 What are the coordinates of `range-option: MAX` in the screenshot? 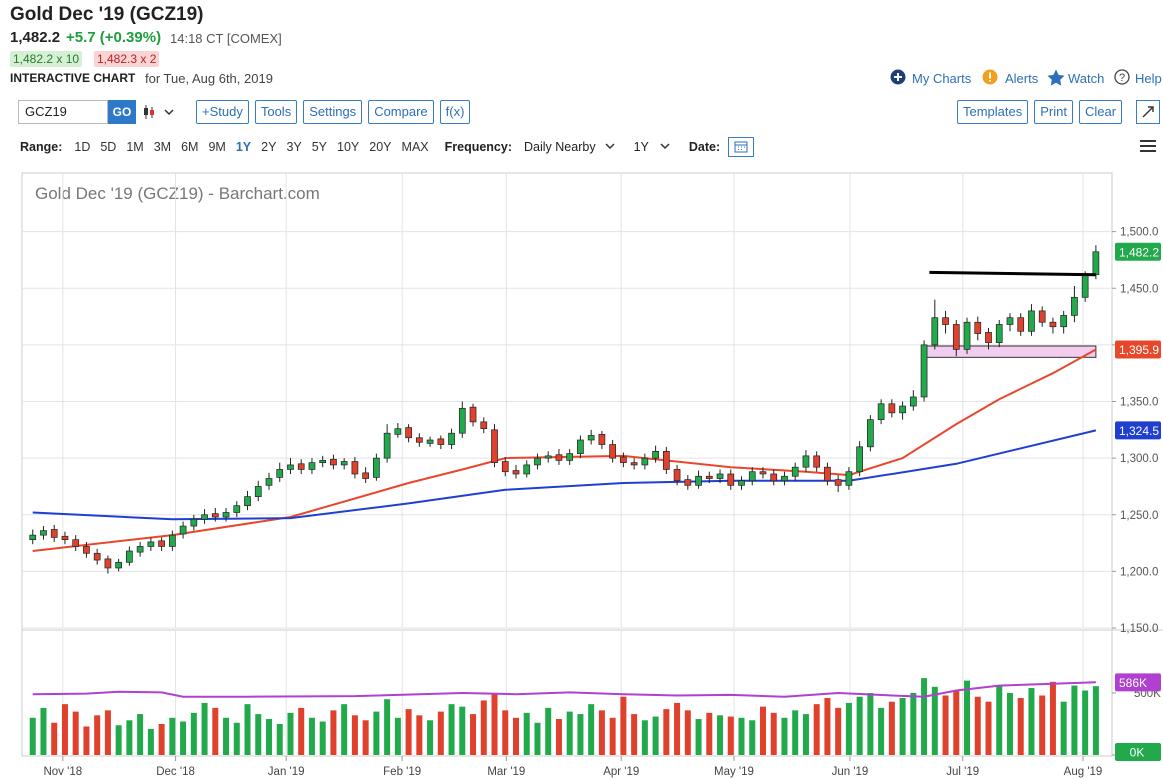 It's located at (415, 147).